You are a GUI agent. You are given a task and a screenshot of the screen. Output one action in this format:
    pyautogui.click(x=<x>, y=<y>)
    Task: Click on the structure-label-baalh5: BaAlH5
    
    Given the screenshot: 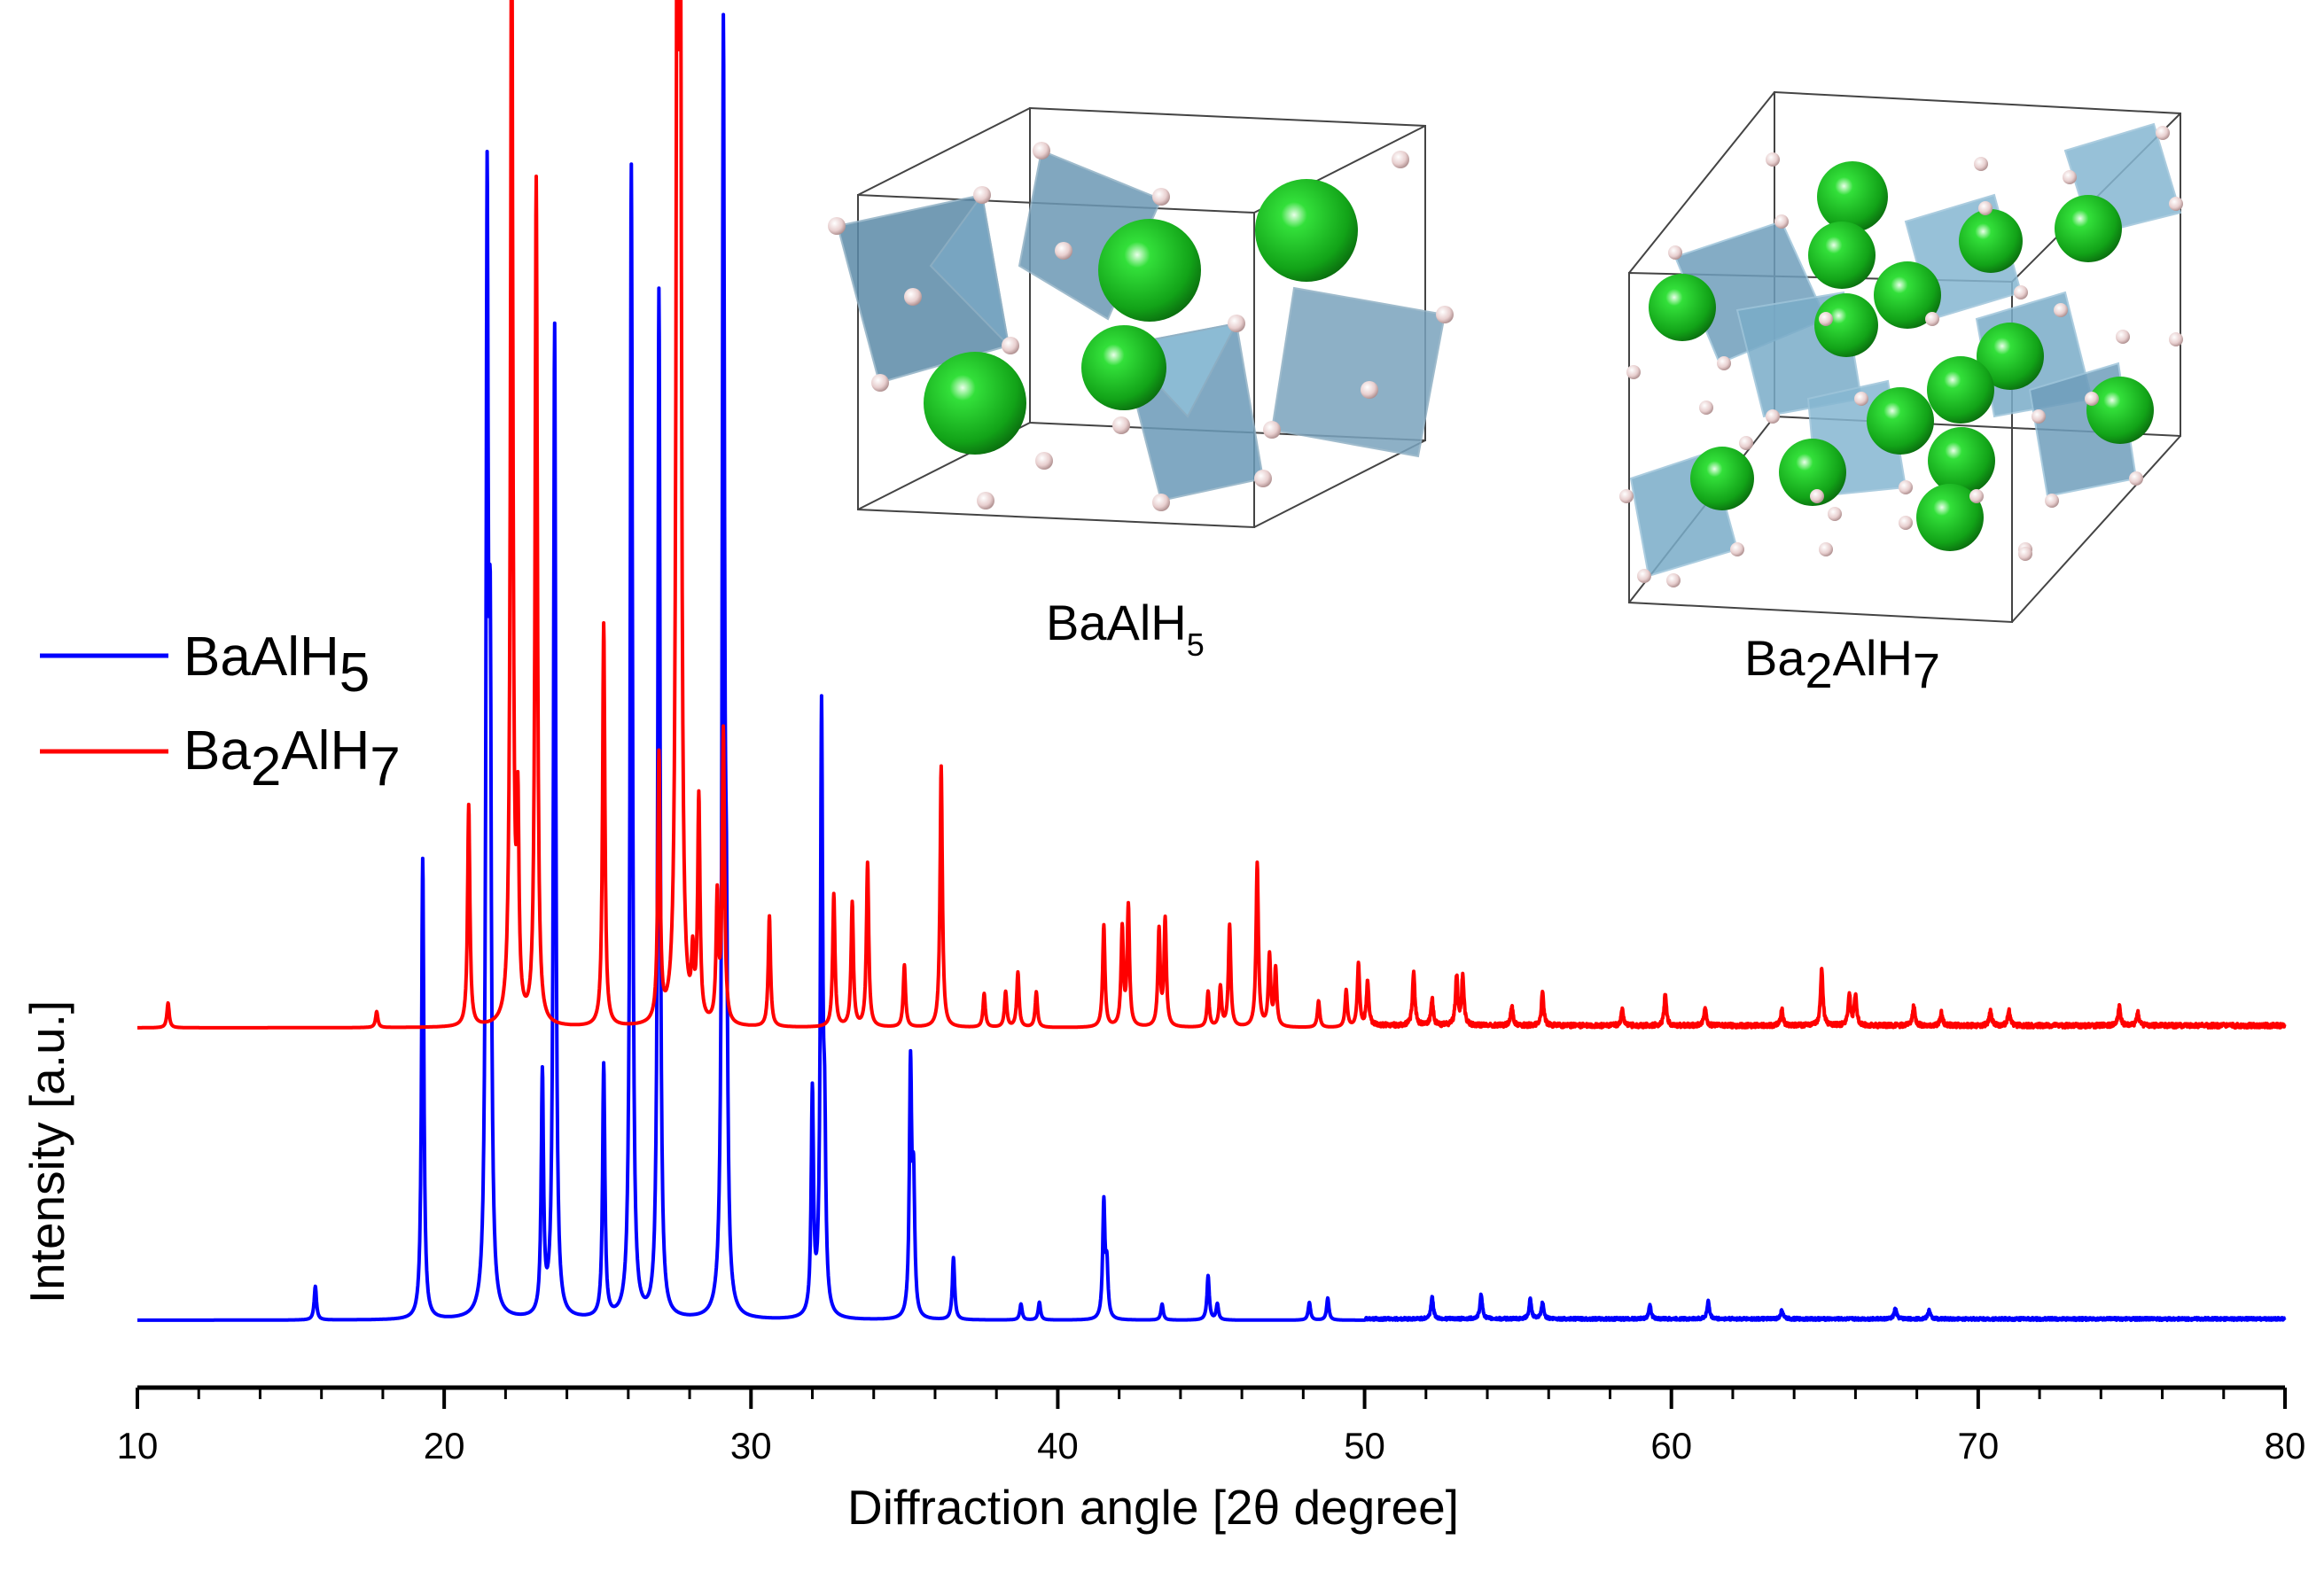 What is the action you would take?
    pyautogui.click(x=1126, y=629)
    